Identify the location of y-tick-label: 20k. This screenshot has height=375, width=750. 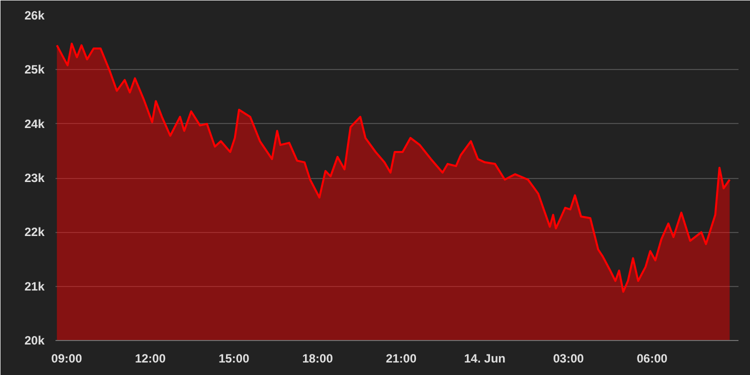
(34, 341).